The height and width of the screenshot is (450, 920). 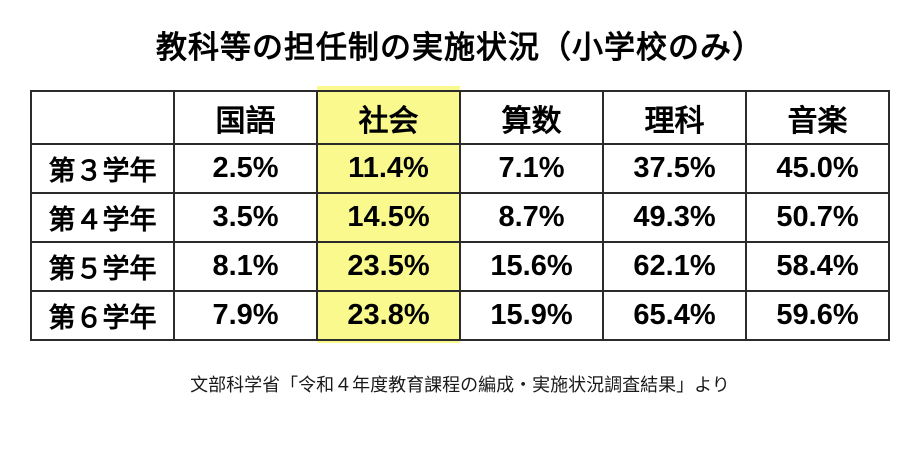 I want to click on cell: 49.3%, so click(x=674, y=217).